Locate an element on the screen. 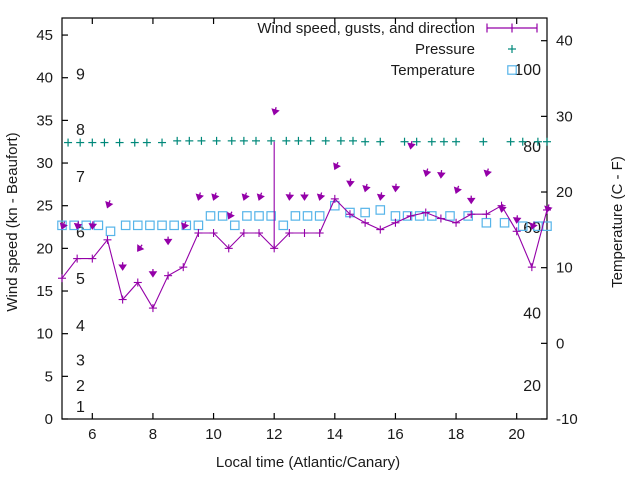 The height and width of the screenshot is (480, 640). x-tick-label: 16 is located at coordinates (395, 434).